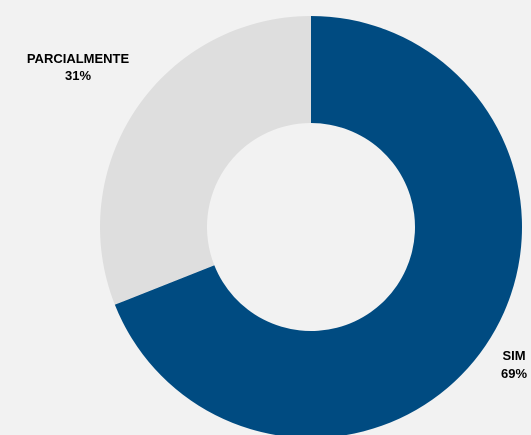  Describe the element at coordinates (514, 364) in the screenshot. I see `slice-label-sim: SIM 69%` at that location.